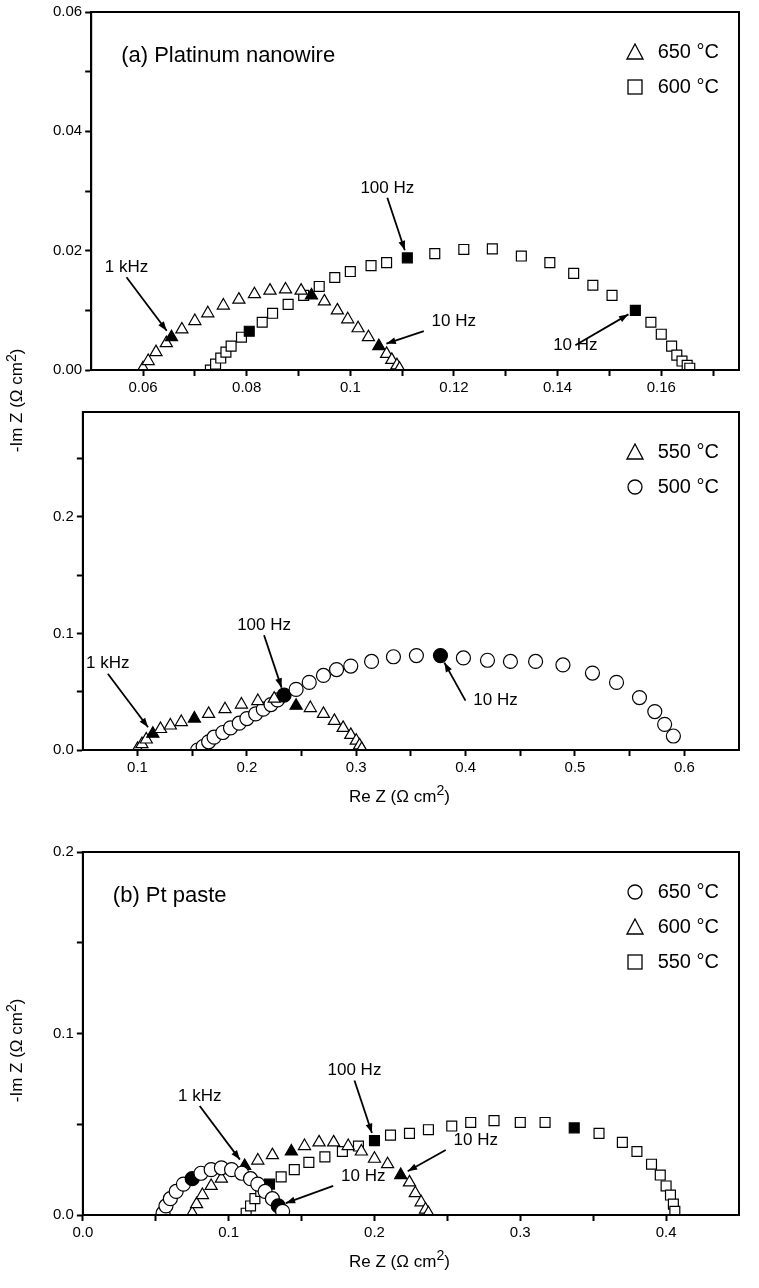 The width and height of the screenshot is (759, 1288). What do you see at coordinates (661, 387) in the screenshot?
I see `x-tick-label: 0.16` at bounding box center [661, 387].